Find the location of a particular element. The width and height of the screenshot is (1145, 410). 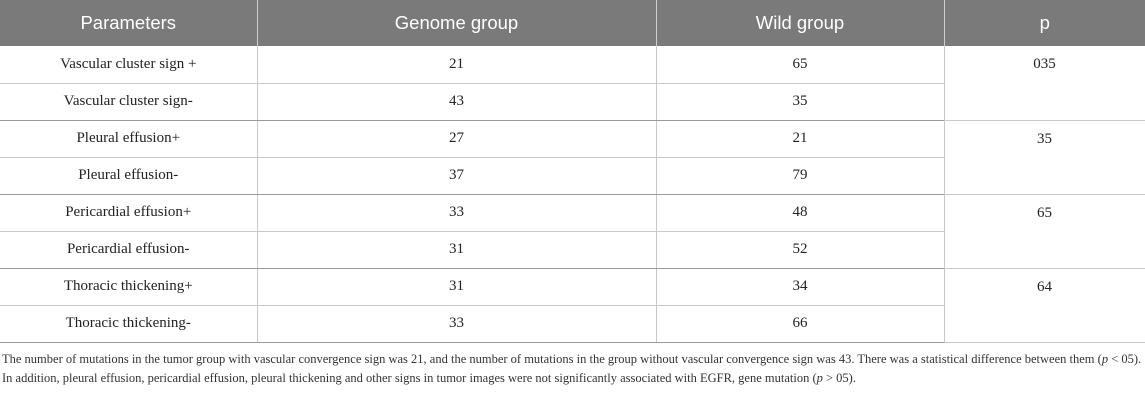

parameter-cell: Thoracic thickening+ is located at coordinates (128, 287).